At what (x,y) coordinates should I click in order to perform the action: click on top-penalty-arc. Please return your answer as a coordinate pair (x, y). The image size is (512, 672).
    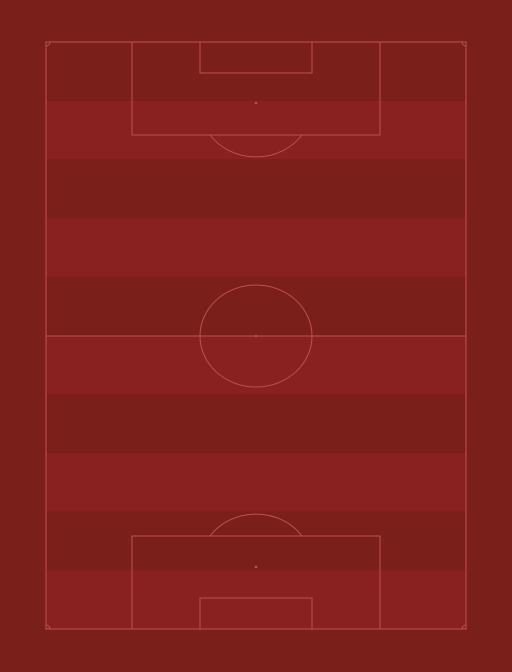
    Looking at the image, I should click on (256, 146).